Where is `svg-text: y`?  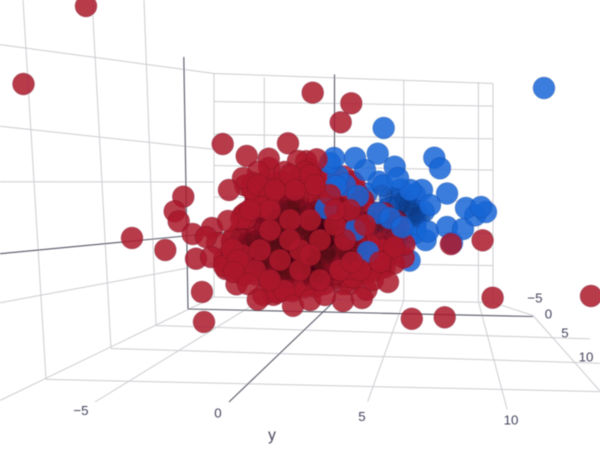 svg-text: y is located at coordinates (272, 435).